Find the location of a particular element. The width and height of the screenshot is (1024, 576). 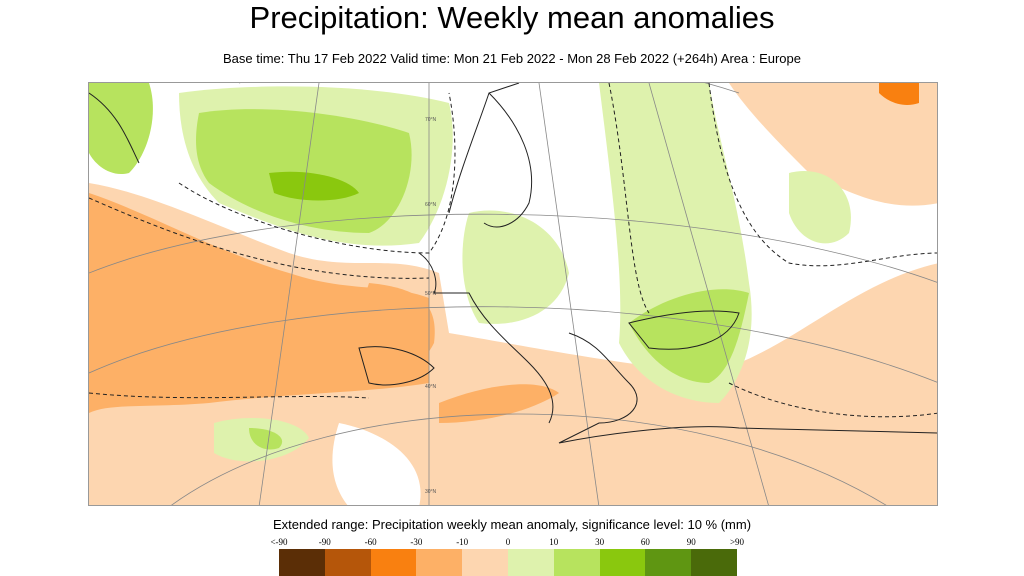

lat-label: 60°N is located at coordinates (431, 205).